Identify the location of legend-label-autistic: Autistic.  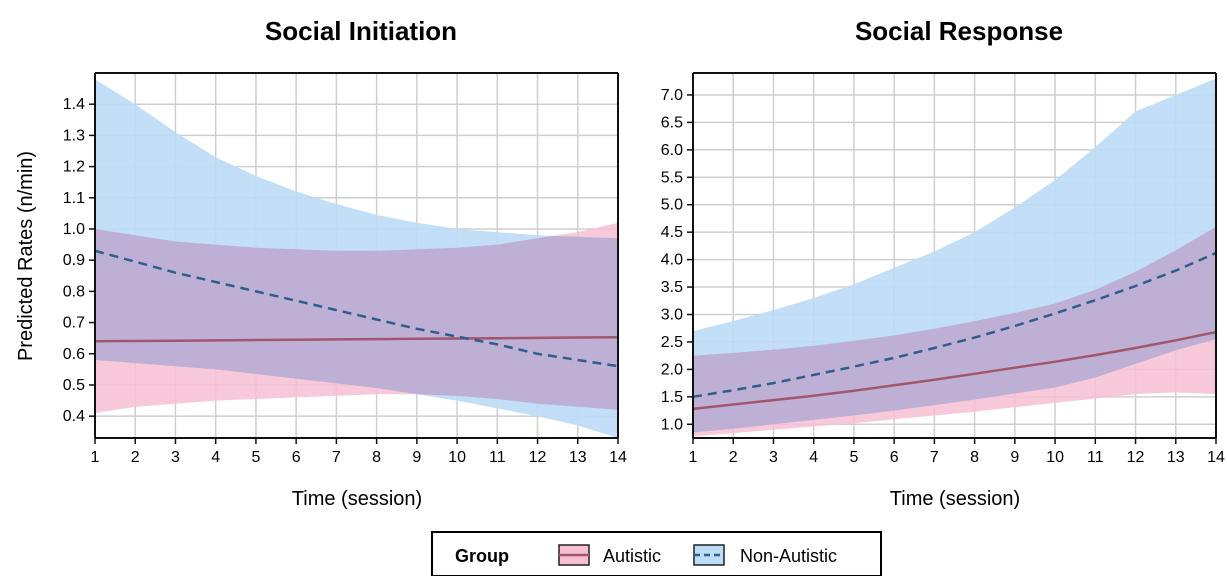
(632, 556).